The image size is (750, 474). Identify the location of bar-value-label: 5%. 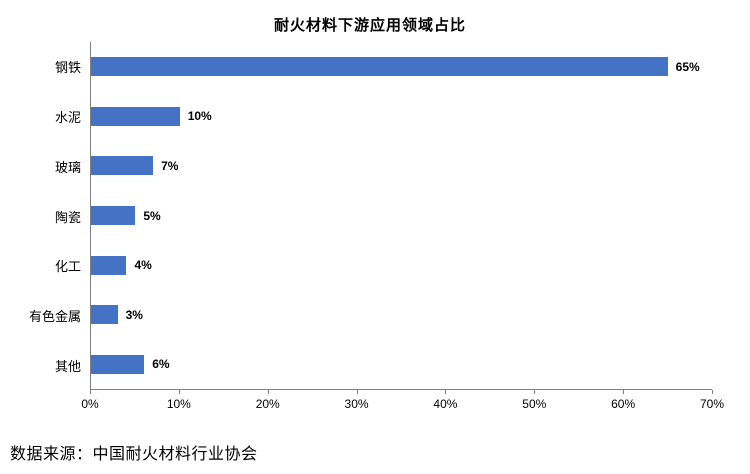
(152, 215).